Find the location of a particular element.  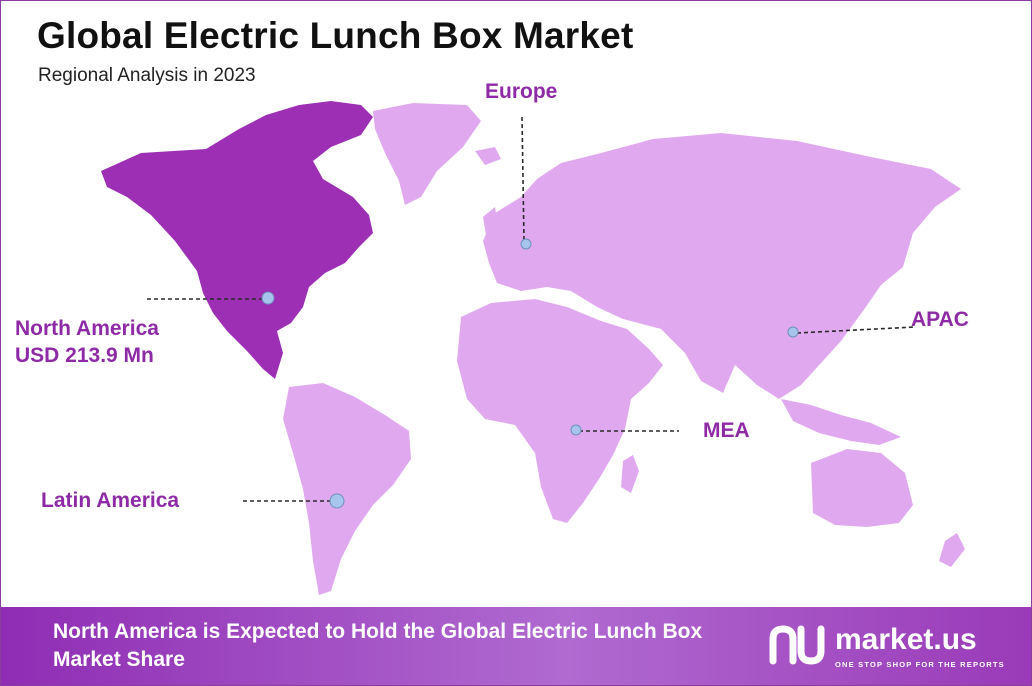

logo-name: market.us is located at coordinates (906, 639).